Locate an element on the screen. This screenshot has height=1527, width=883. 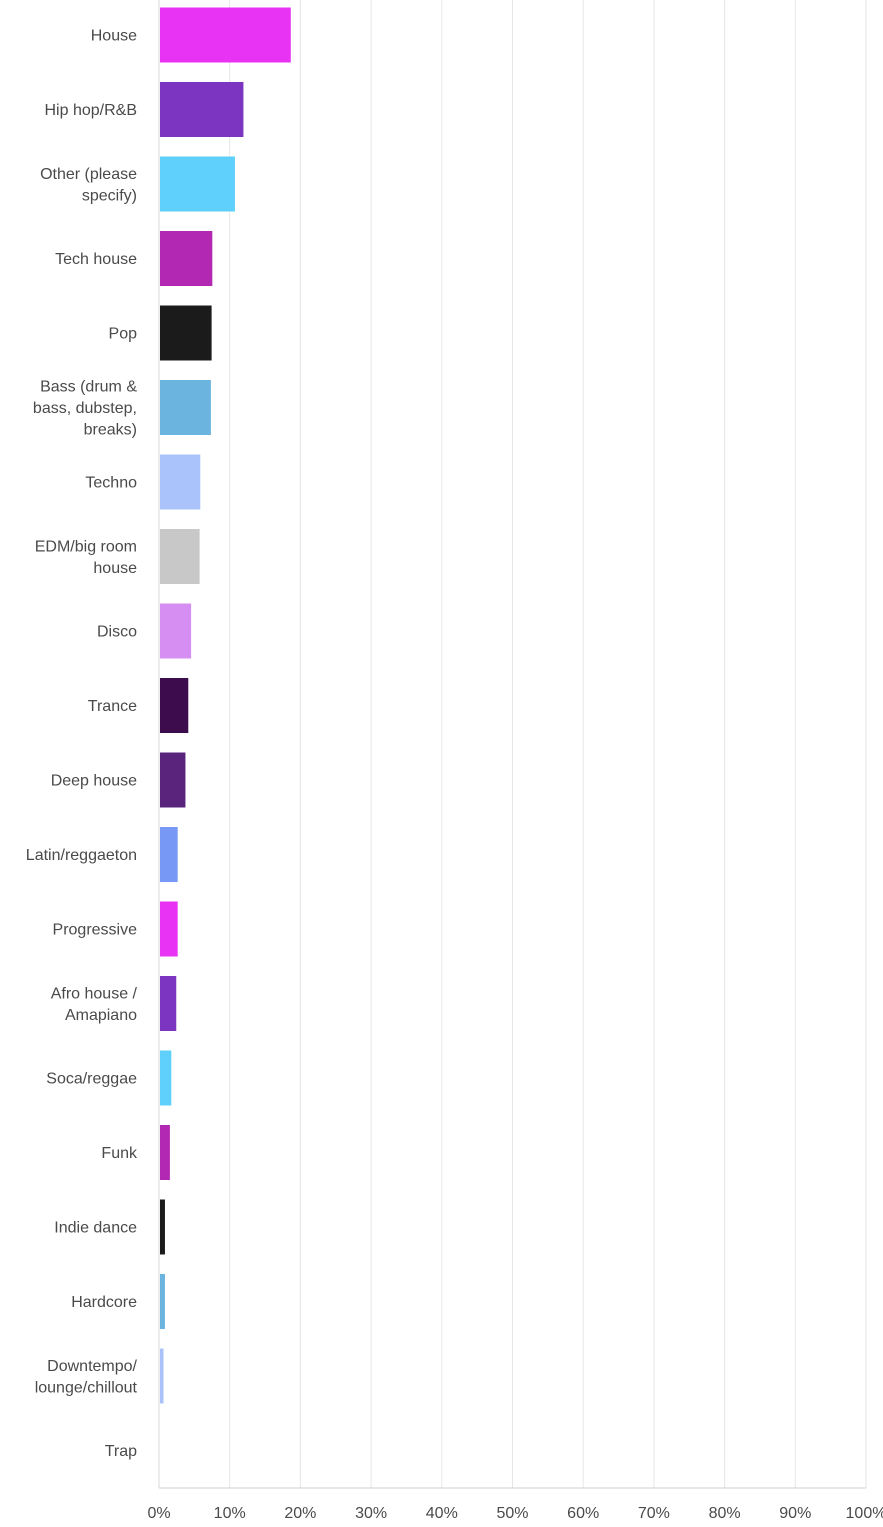
category-label: Pop is located at coordinates (123, 334).